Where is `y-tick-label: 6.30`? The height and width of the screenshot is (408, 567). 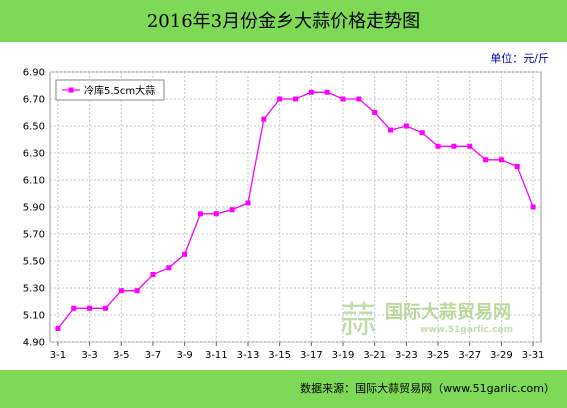 y-tick-label: 6.30 is located at coordinates (34, 154).